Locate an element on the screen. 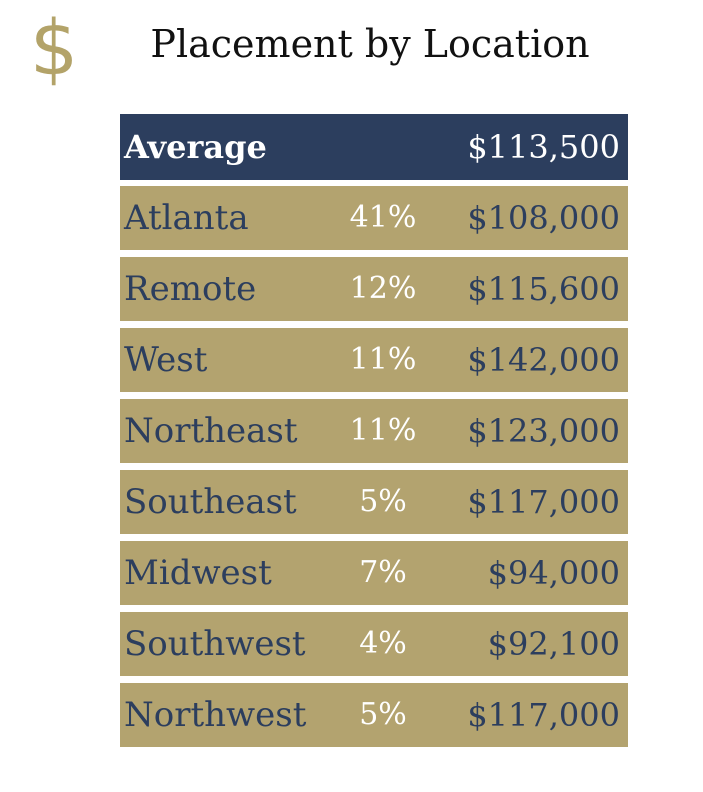  location-salary: $123,000 is located at coordinates (543, 431).